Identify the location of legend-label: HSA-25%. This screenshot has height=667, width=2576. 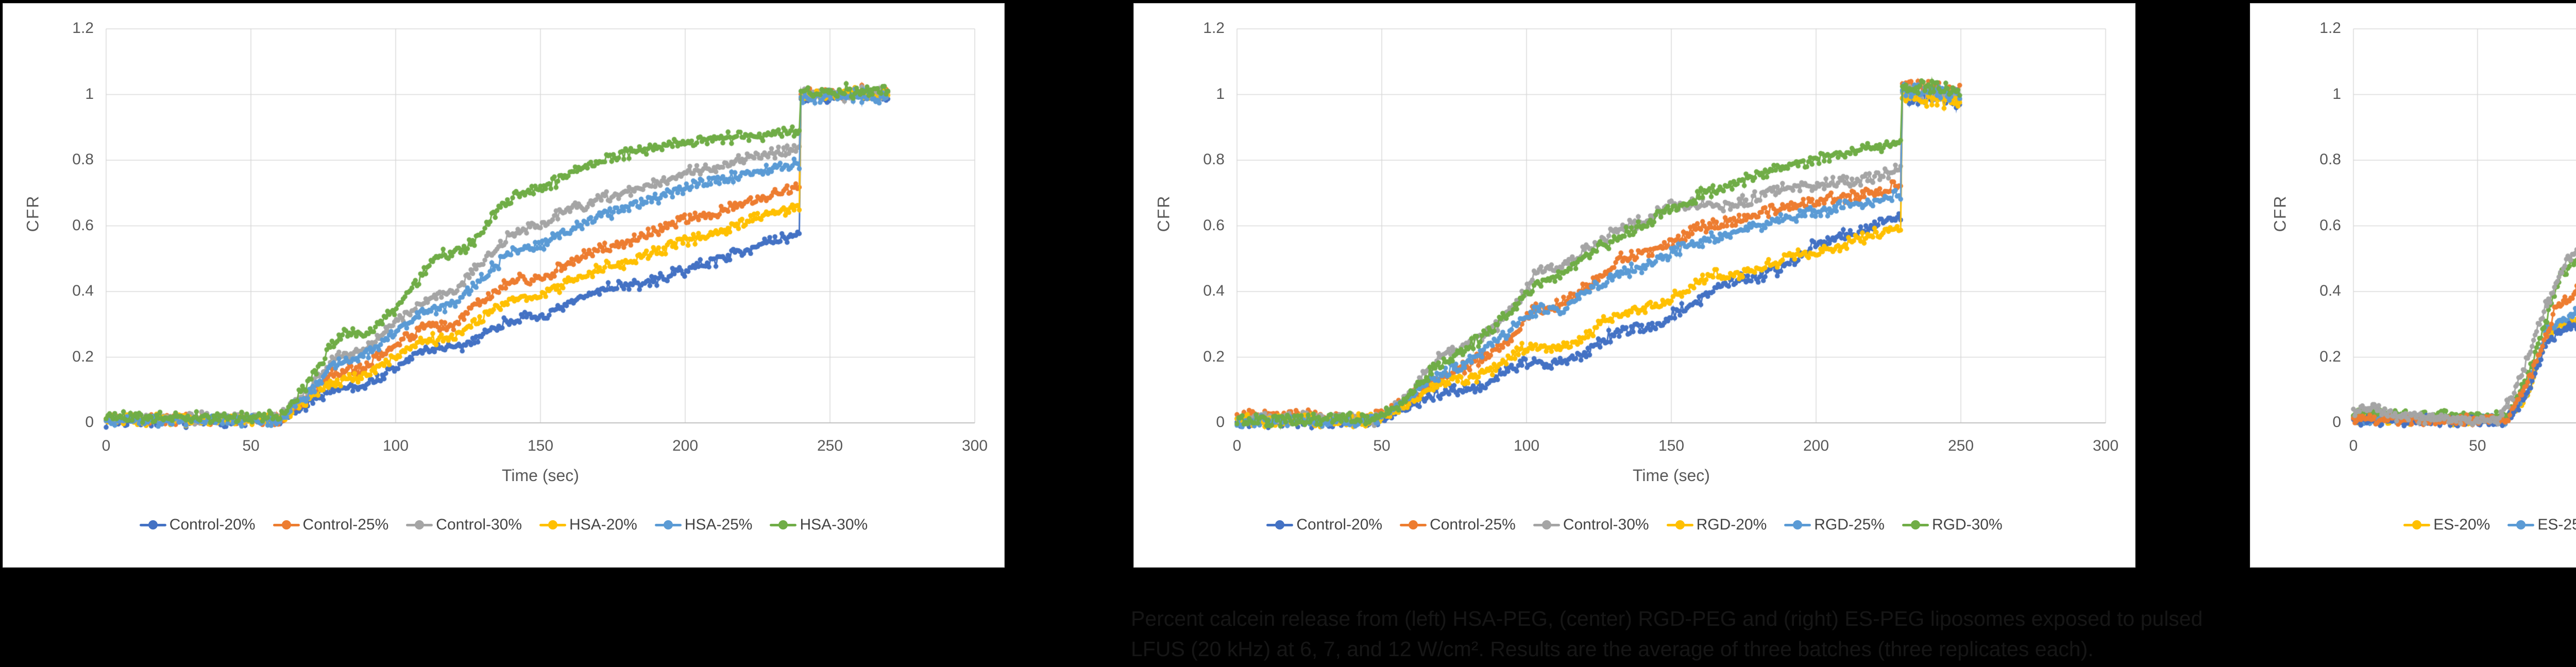
(718, 525).